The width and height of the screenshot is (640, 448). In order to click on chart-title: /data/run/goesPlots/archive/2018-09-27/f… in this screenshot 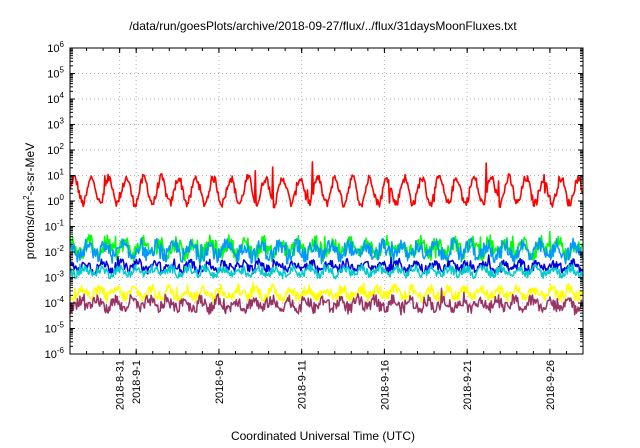, I will do `click(323, 26)`.